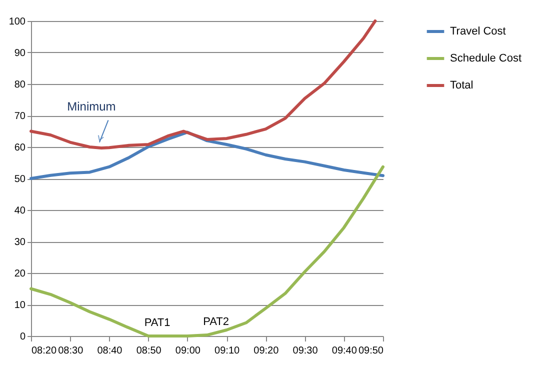 The image size is (553, 367). I want to click on y-tick-label: 30, so click(20, 242).